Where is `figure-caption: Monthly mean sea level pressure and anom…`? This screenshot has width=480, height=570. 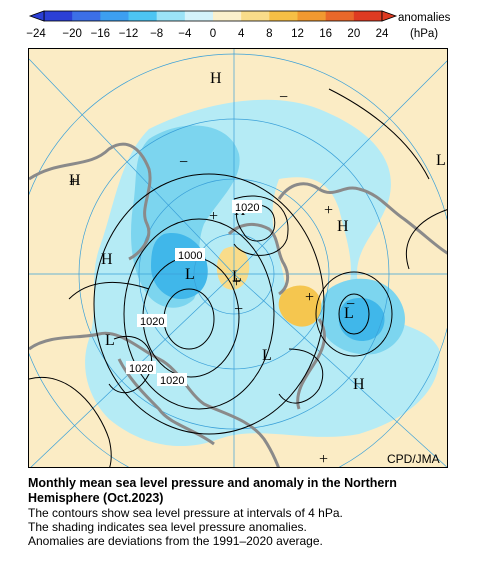
figure-caption: Monthly mean sea level pressure and anom… is located at coordinates (252, 512).